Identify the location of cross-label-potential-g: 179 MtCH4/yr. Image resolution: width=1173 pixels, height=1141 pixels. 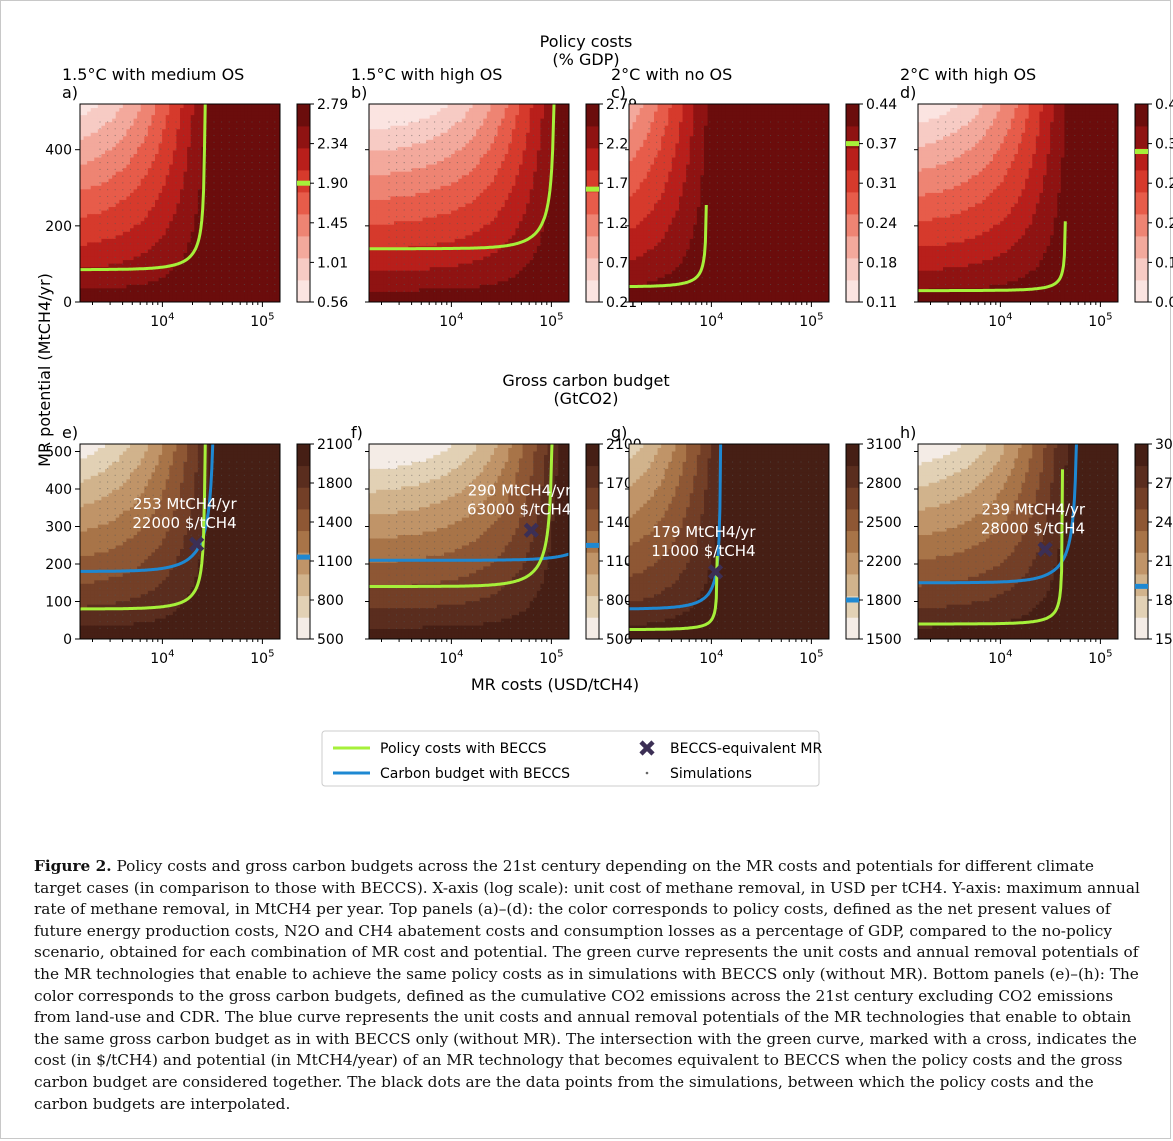
(704, 532).